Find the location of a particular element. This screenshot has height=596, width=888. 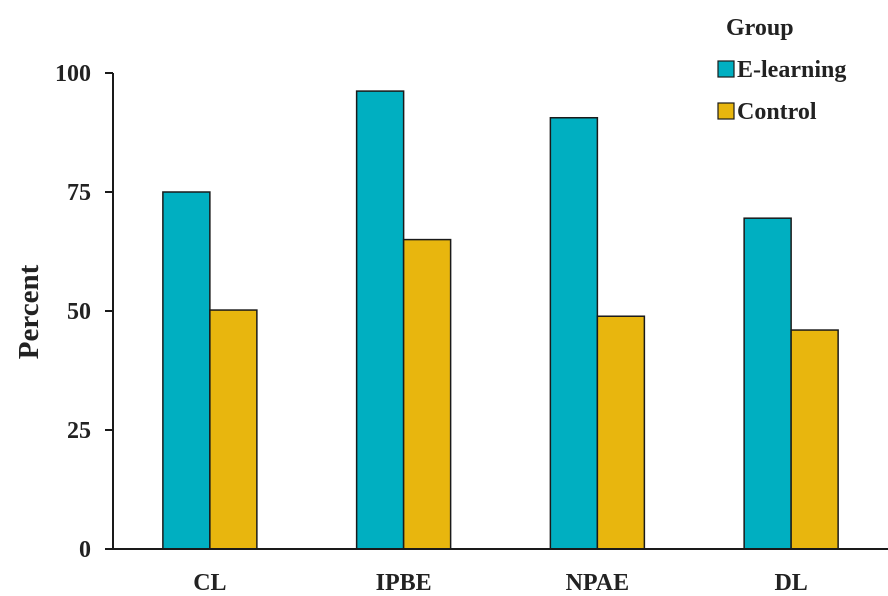

legend-swatch-control is located at coordinates (726, 111).